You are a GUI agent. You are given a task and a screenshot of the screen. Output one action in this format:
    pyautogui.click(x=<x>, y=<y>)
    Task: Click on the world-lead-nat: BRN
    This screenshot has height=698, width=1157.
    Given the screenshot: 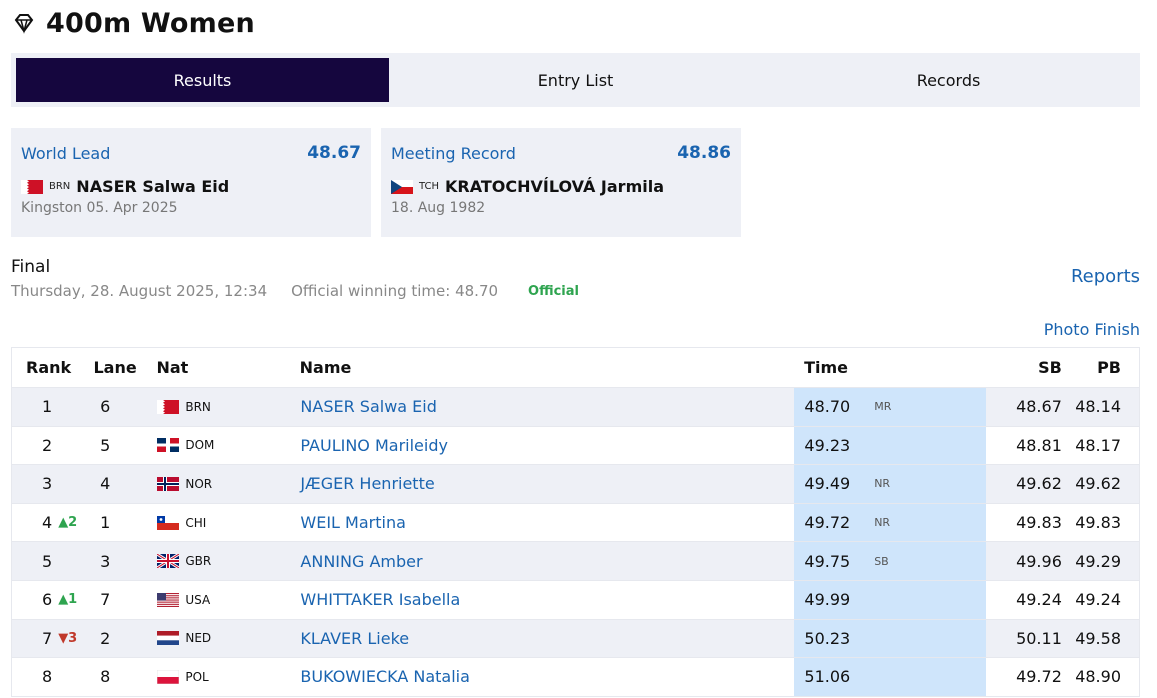 What is the action you would take?
    pyautogui.click(x=60, y=186)
    